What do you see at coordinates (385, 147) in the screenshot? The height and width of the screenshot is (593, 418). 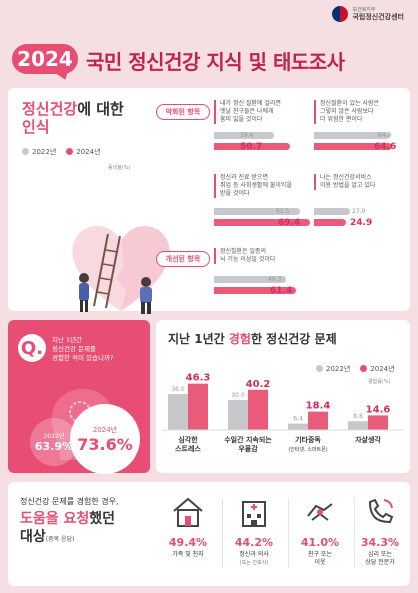 I see `value-2024: 64.6` at bounding box center [385, 147].